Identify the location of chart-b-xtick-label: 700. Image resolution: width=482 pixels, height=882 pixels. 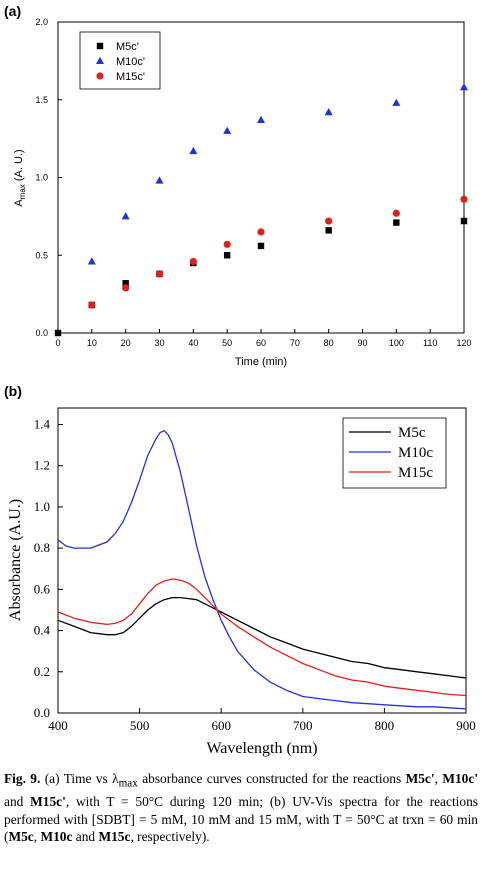
(303, 725).